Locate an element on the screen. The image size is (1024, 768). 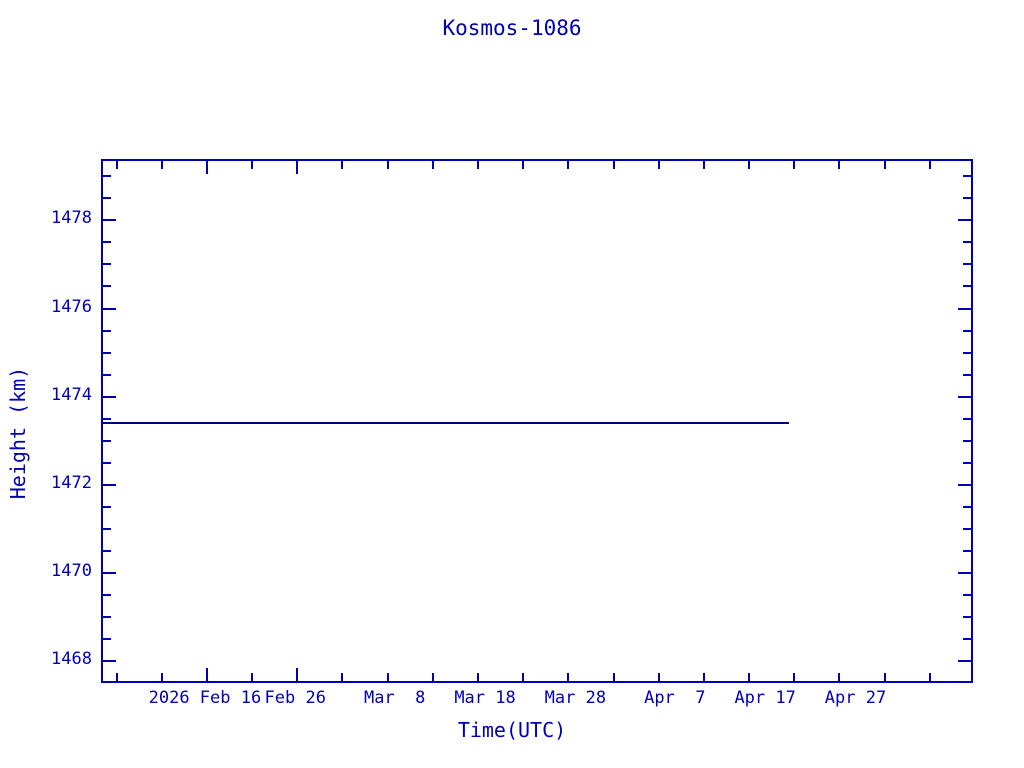
x-axis-tick-label: Mar 8 is located at coordinates (394, 698).